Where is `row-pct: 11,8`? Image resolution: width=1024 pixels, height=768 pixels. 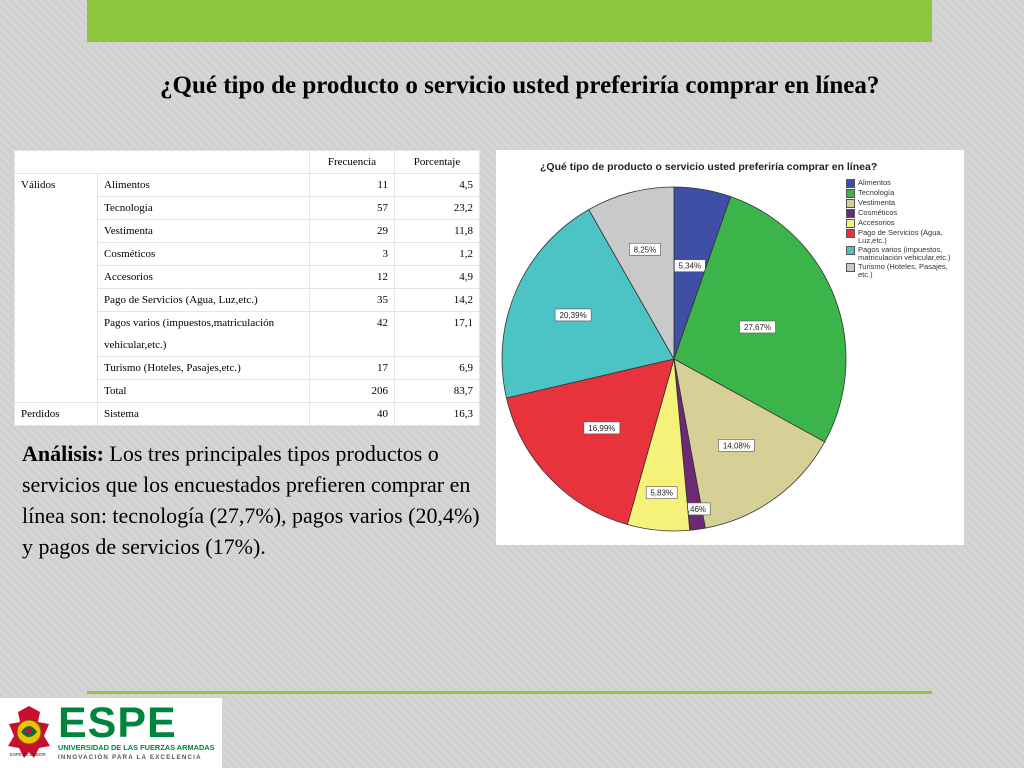
row-pct: 11,8 is located at coordinates (437, 231).